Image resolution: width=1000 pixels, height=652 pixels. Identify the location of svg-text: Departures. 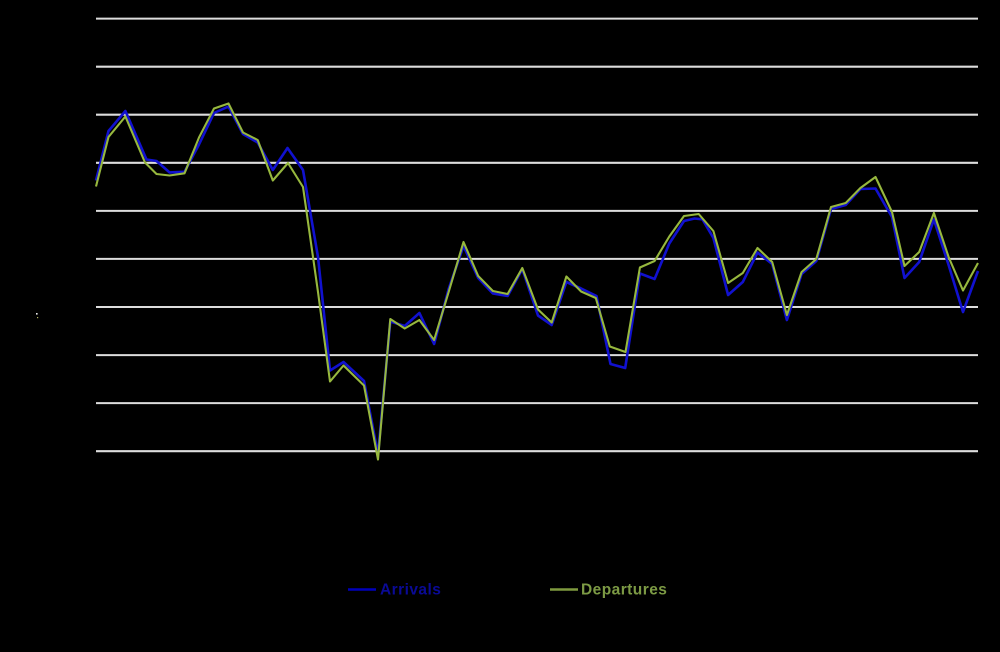
(624, 590).